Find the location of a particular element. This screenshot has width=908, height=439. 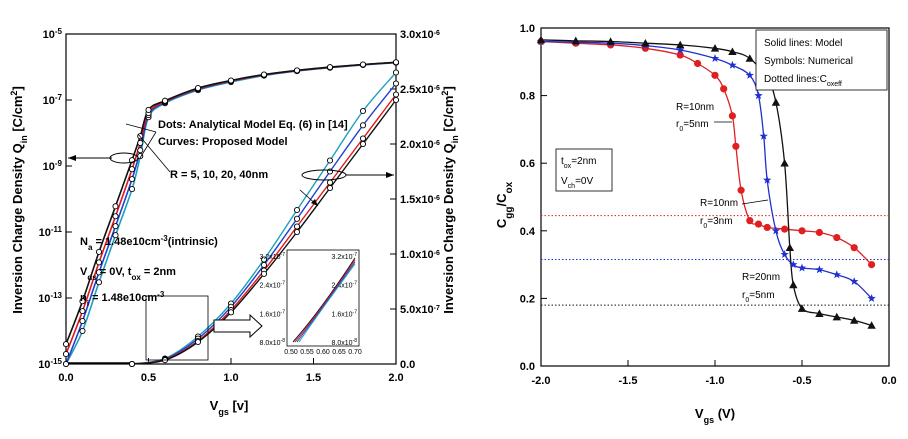

left-y-tick-label: 10⁻⁹ is located at coordinates (53, 166).